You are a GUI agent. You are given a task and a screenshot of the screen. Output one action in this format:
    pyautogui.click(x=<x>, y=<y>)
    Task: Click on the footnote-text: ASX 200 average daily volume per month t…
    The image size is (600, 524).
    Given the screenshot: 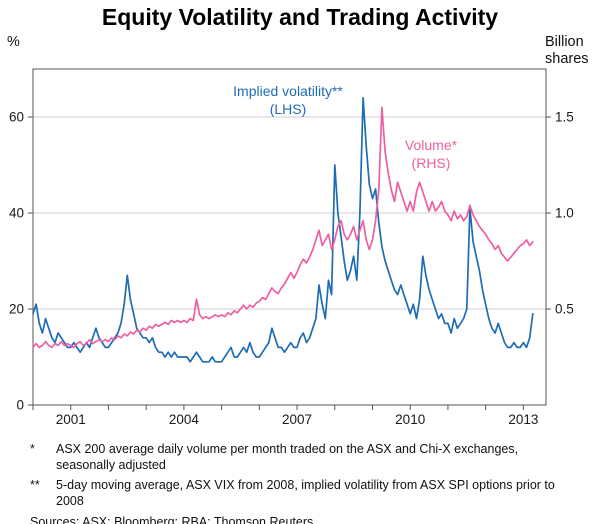 What is the action you would take?
    pyautogui.click(x=287, y=457)
    